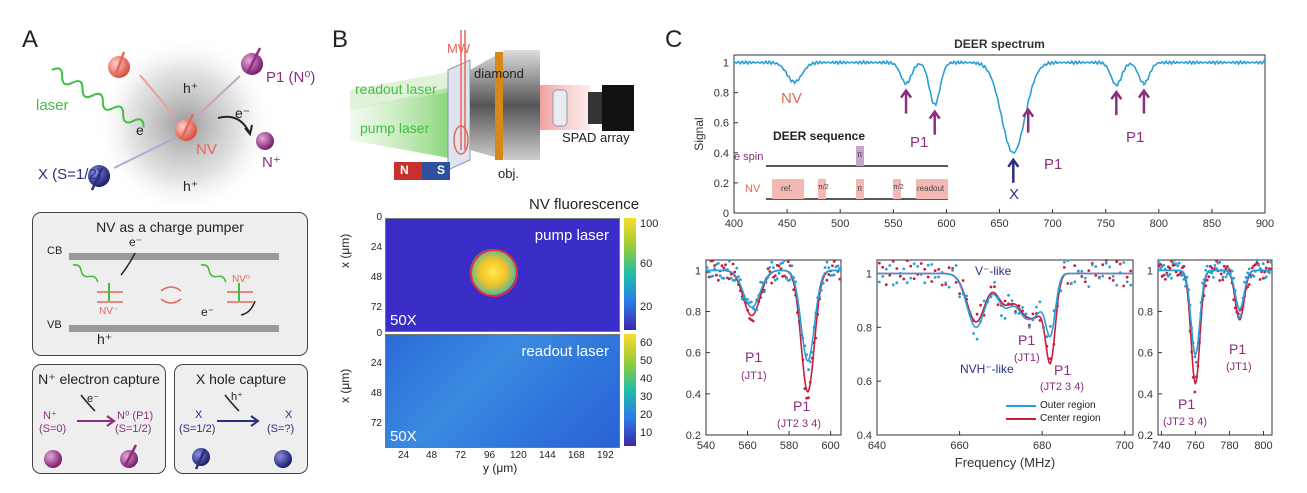 This screenshot has height=493, width=1307. Describe the element at coordinates (55, 251) in the screenshot. I see `cb-label: CB` at that location.